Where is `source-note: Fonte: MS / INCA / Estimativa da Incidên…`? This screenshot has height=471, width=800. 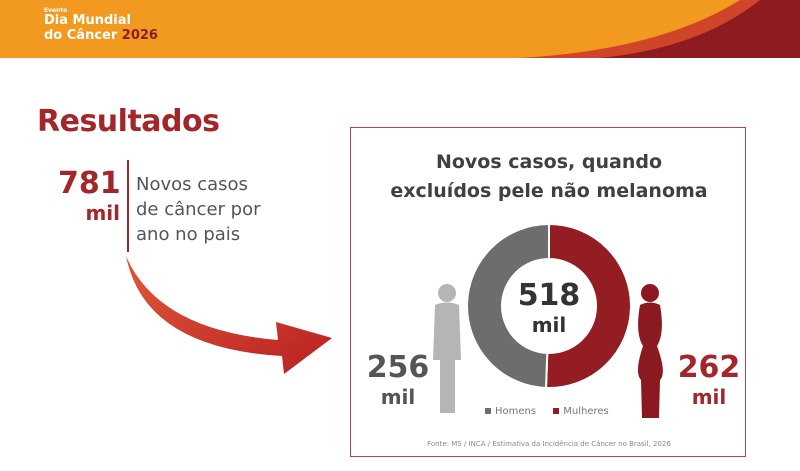 source-note: Fonte: MS / INCA / Estimativa da Incidên… is located at coordinates (549, 444).